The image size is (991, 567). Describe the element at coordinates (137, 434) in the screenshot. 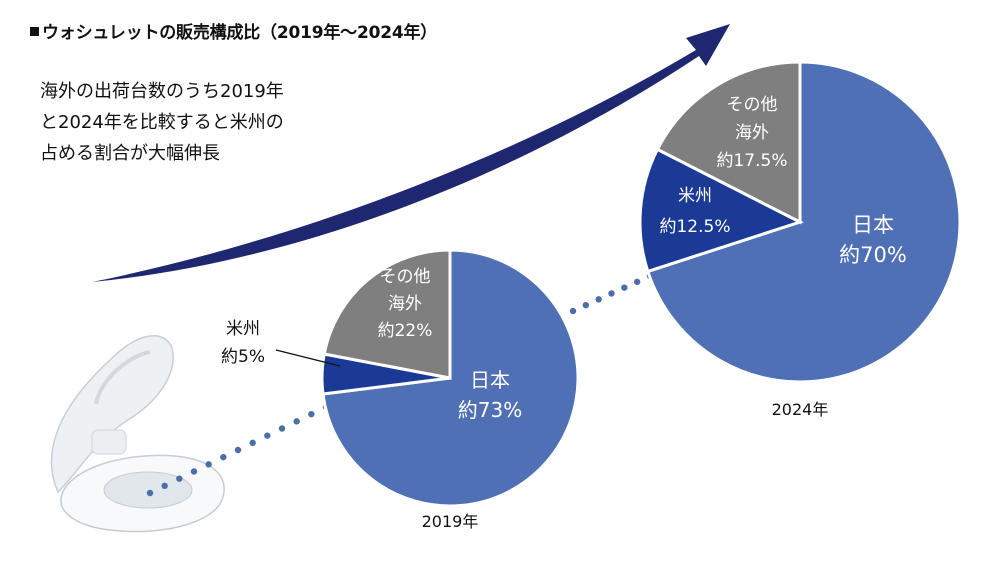

I see `toilet-seat-illustration` at that location.